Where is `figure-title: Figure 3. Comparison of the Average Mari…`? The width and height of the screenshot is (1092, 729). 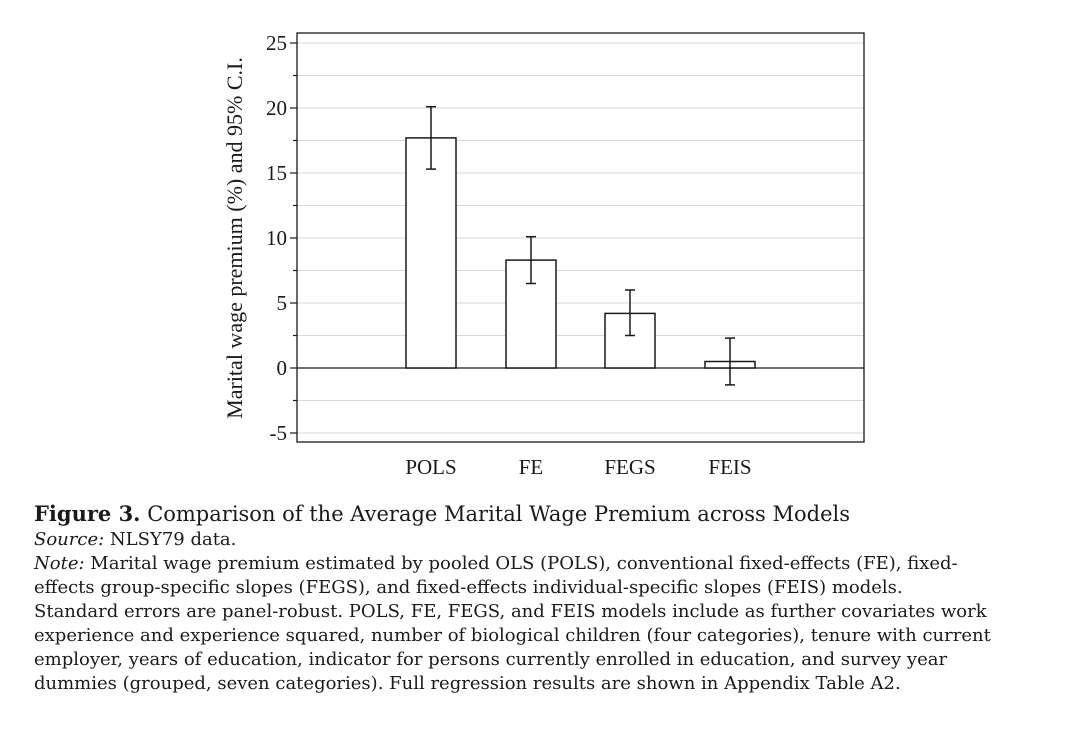 figure-title: Figure 3. Comparison of the Average Mari… is located at coordinates (554, 514).